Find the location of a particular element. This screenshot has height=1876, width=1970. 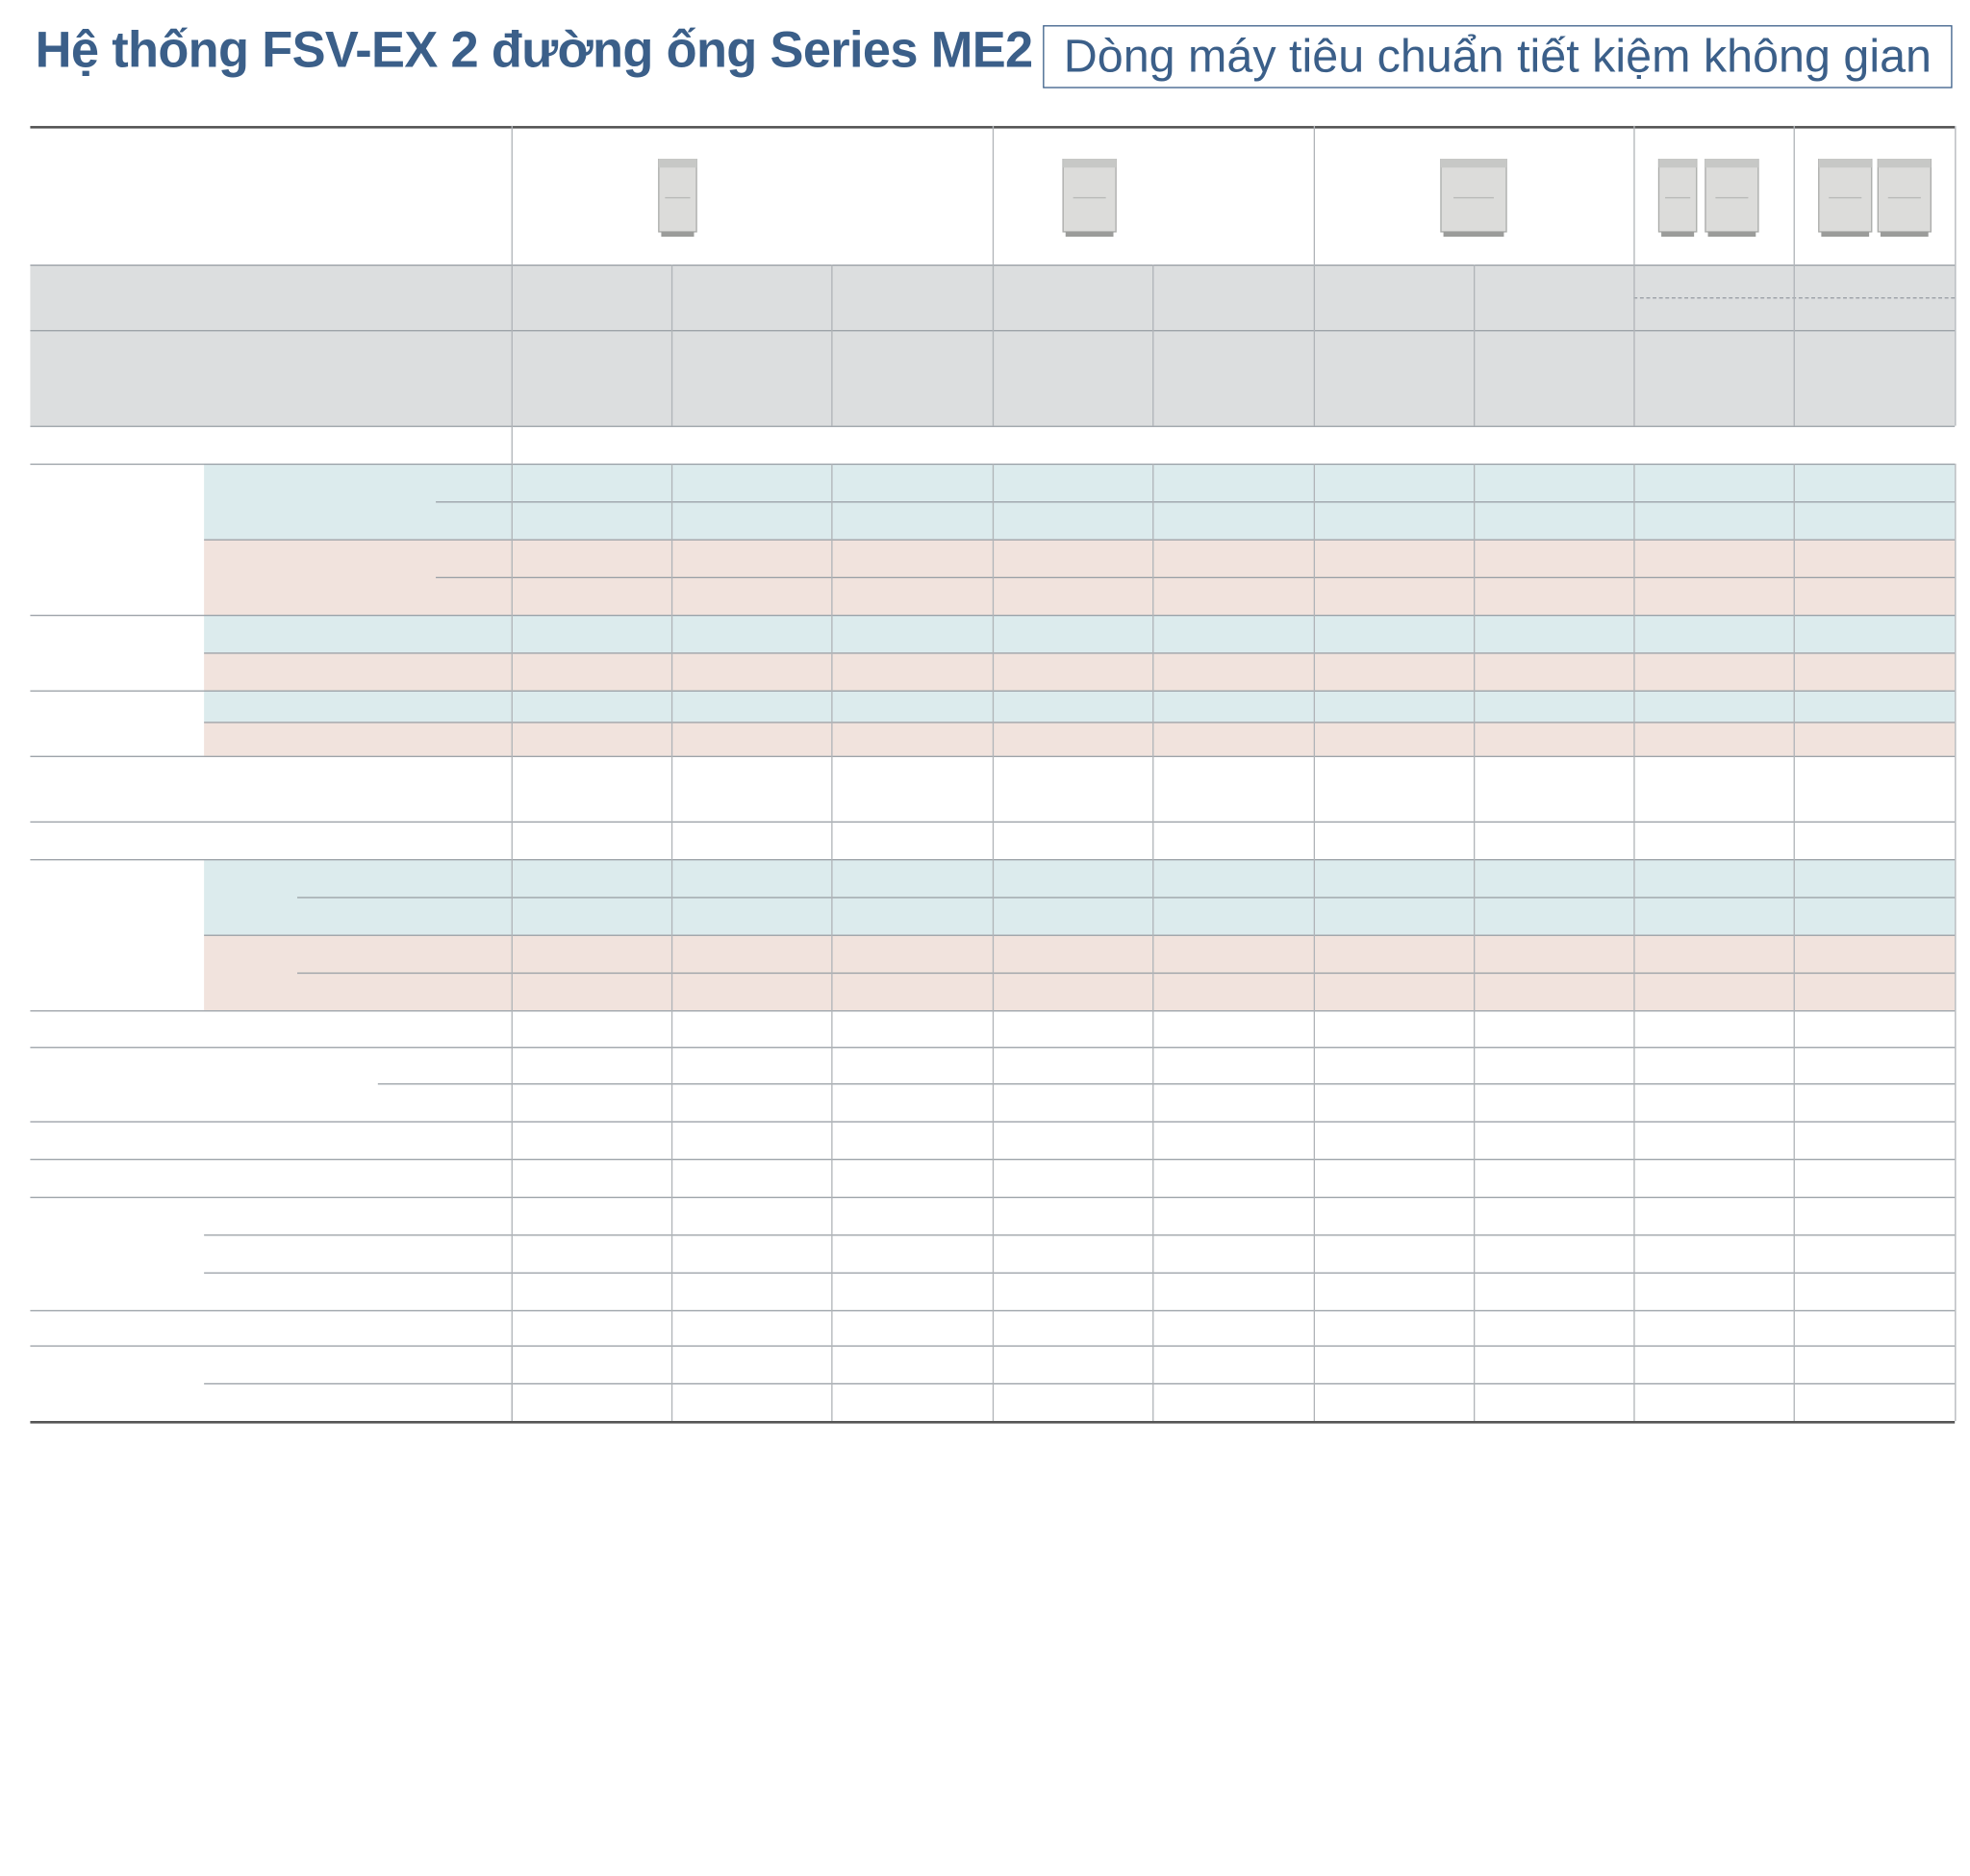

cell-noise-q is located at coordinates (1235, 1402).